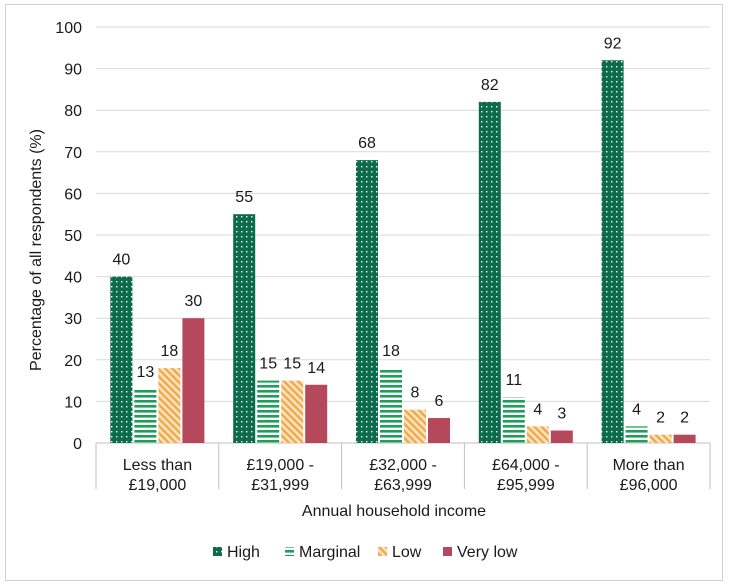  I want to click on y-tick-label: 80, so click(73, 111).